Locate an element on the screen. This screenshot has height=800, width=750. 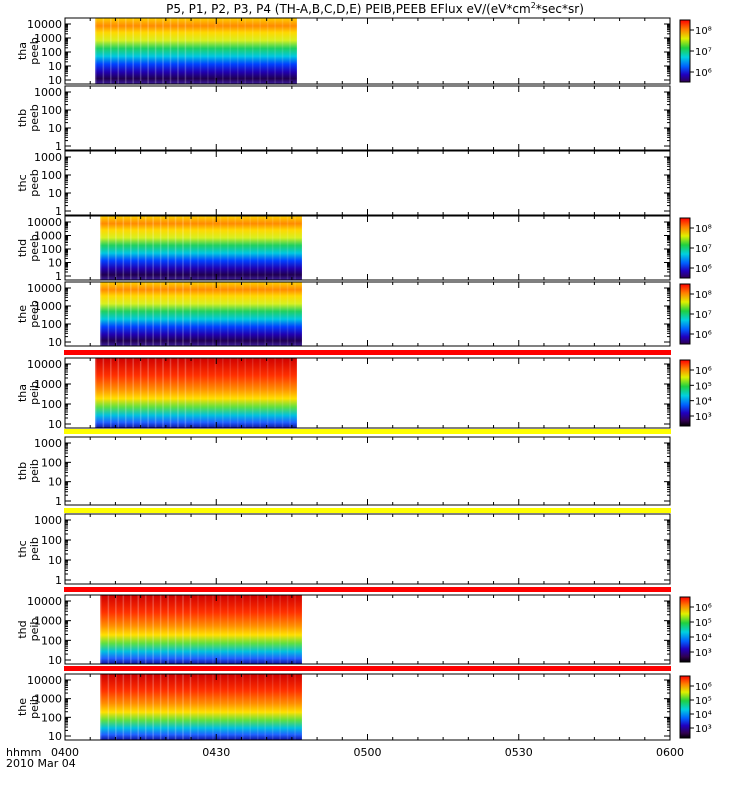
y-axis-label: thdpeib is located at coordinates (28, 630).